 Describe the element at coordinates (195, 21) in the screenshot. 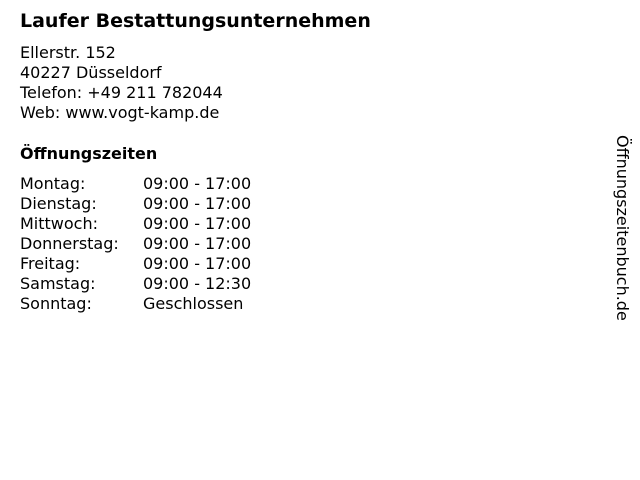

I see `business-name: Laufer Bestattungsunternehmen` at that location.